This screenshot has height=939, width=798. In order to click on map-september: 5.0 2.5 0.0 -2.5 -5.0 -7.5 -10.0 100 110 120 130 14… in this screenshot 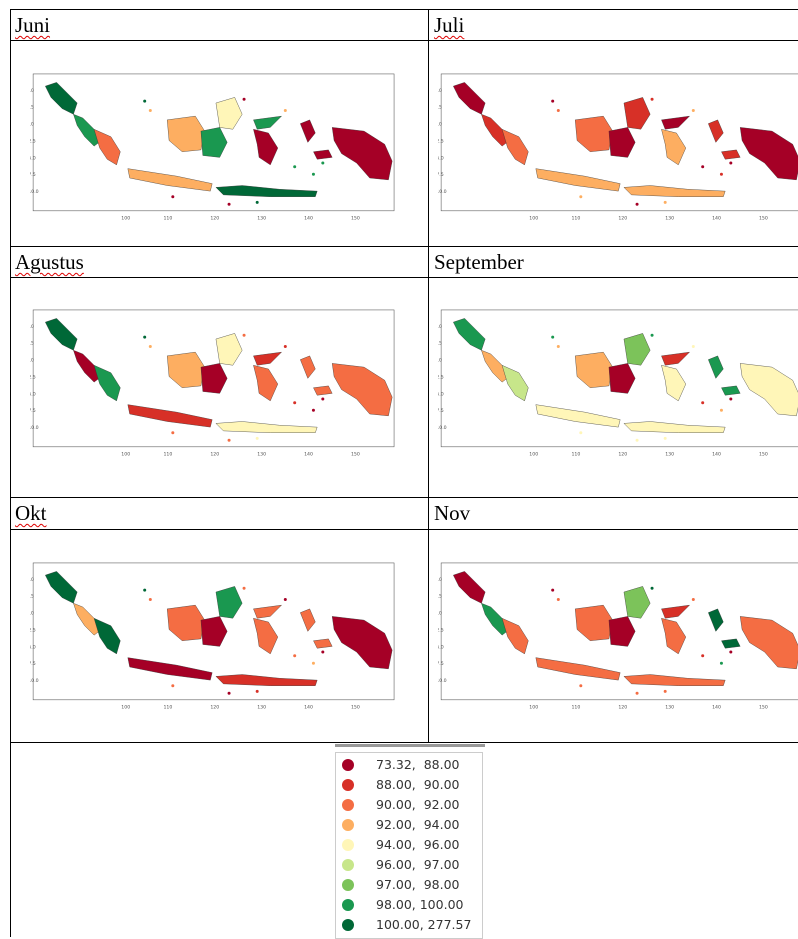, I will do `click(618, 384)`.